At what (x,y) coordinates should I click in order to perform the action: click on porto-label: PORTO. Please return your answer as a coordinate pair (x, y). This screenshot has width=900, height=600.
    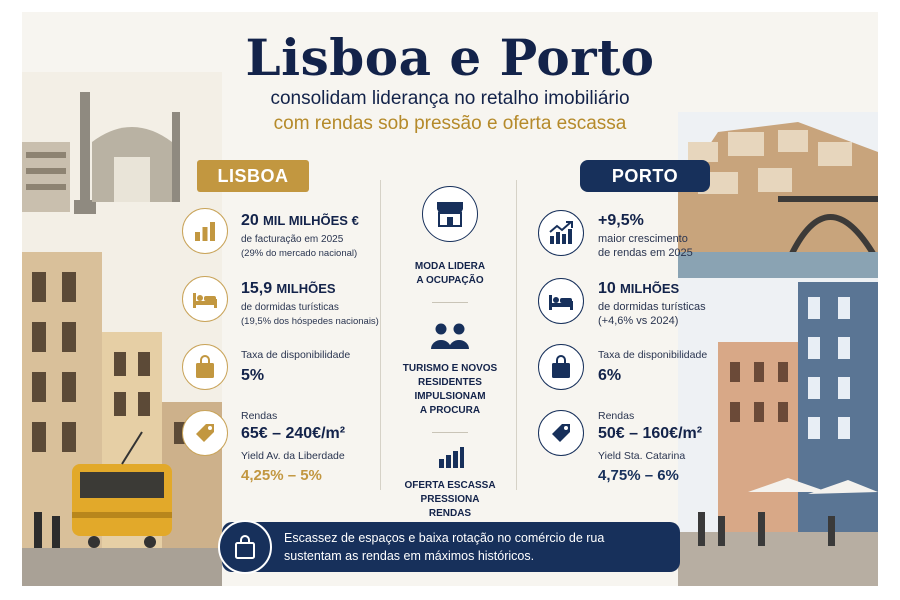
    Looking at the image, I should click on (645, 176).